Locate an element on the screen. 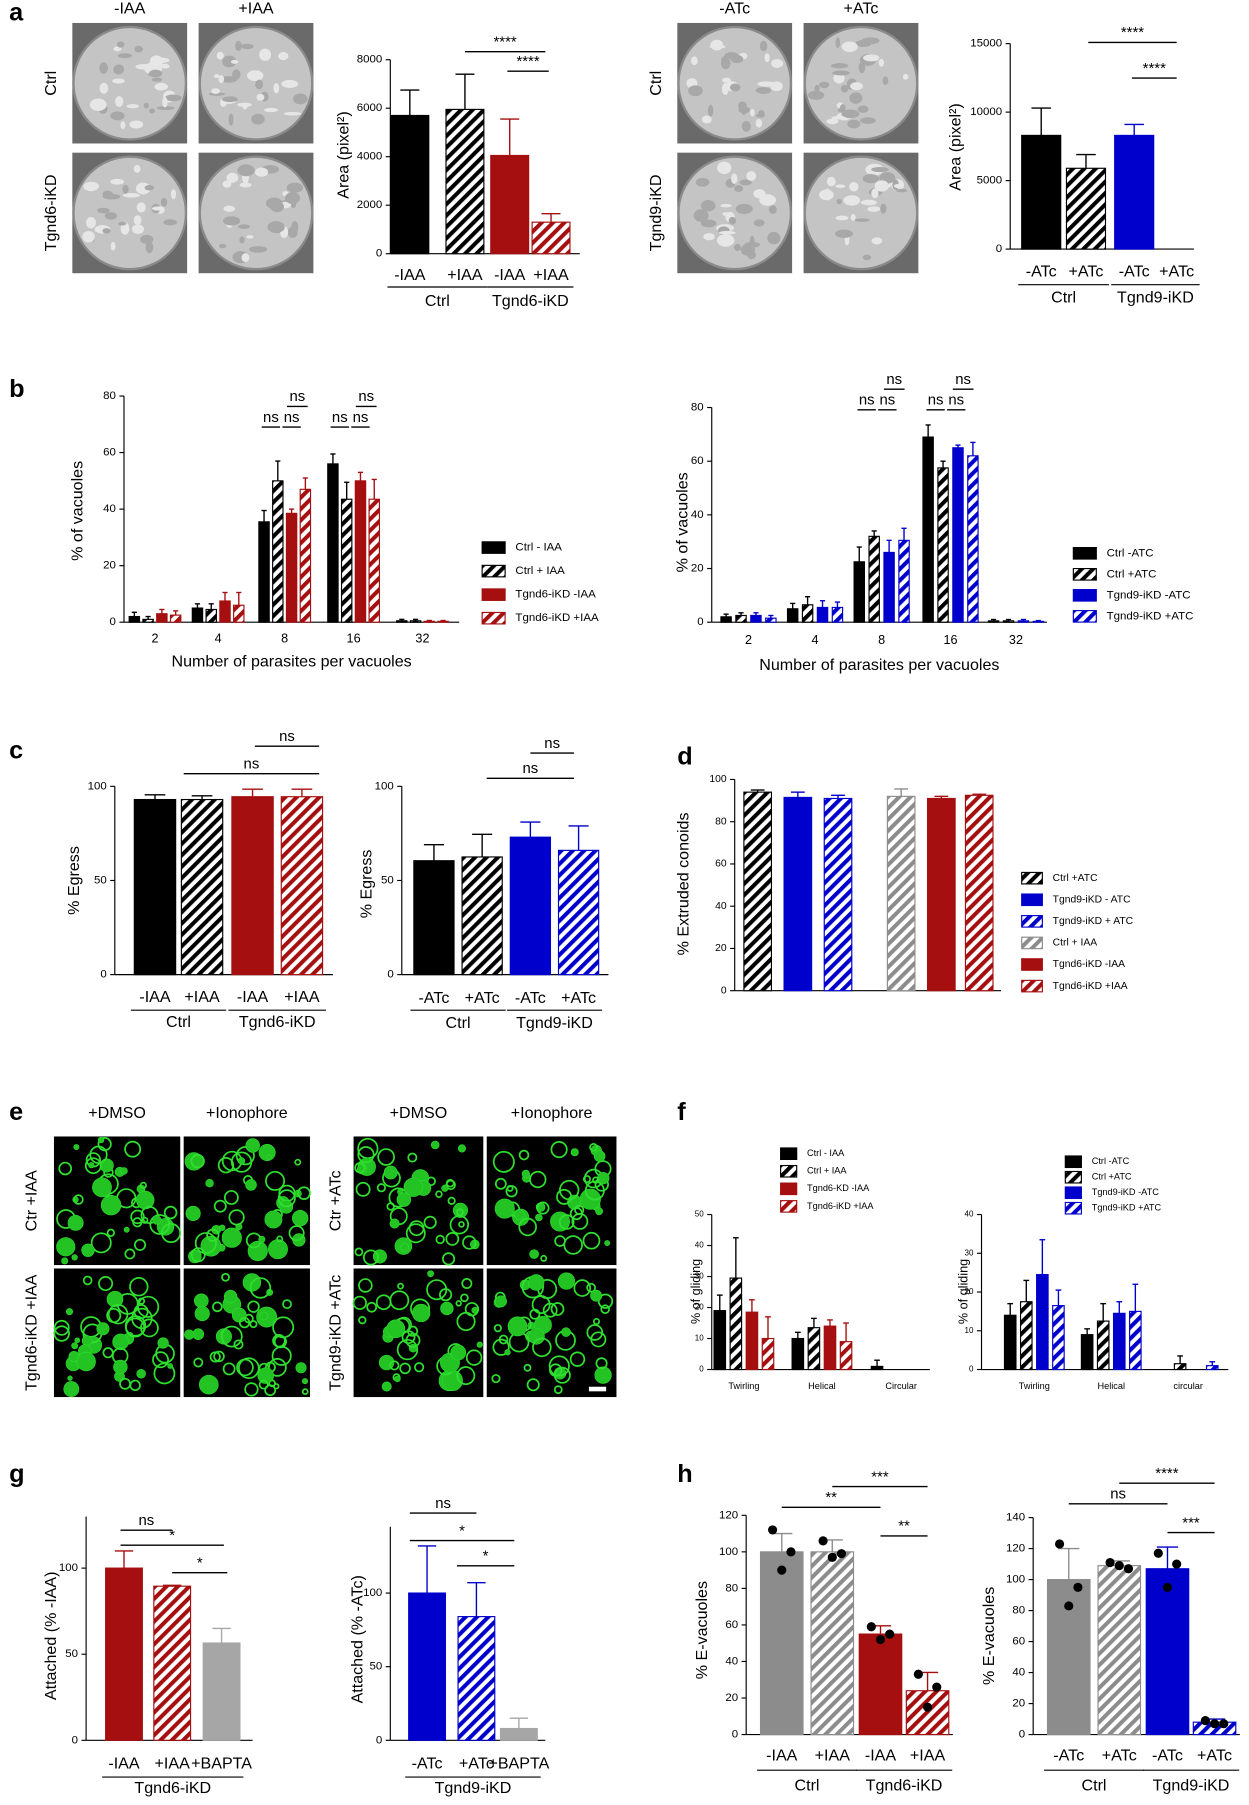 The width and height of the screenshot is (1249, 1805). legend-label: Tgnd9-iKD -ATC is located at coordinates (1125, 1192).